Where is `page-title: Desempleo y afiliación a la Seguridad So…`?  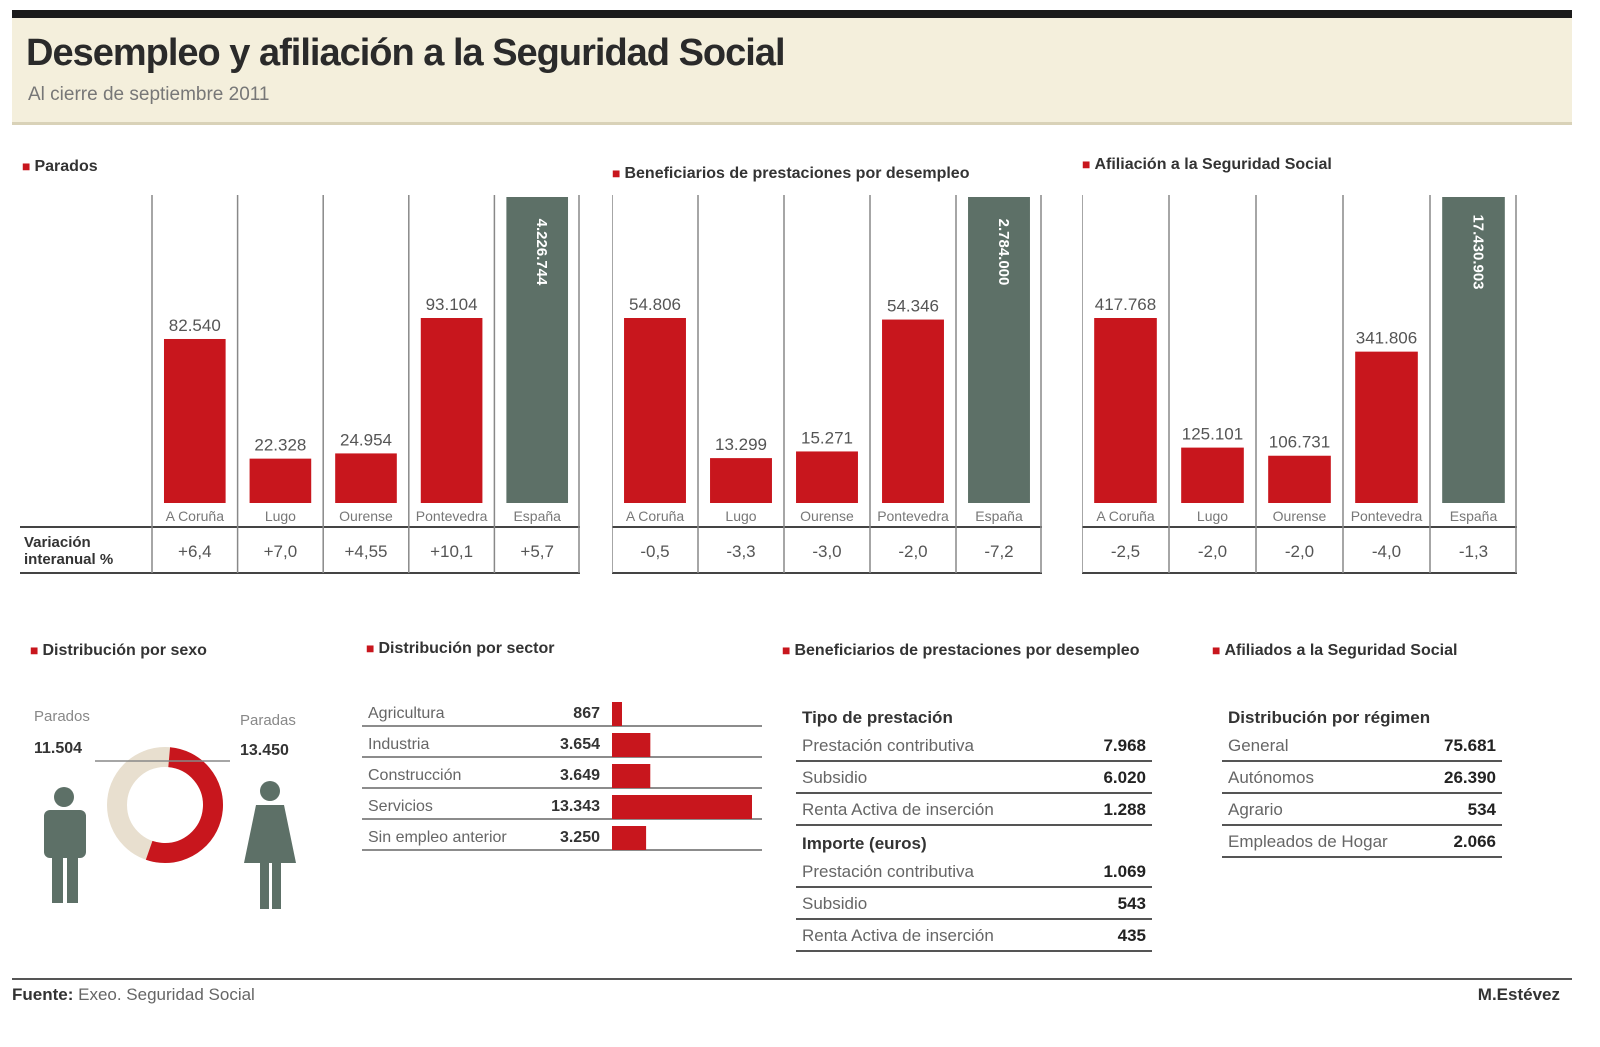
page-title: Desempleo y afiliación a la Seguridad So… is located at coordinates (406, 53).